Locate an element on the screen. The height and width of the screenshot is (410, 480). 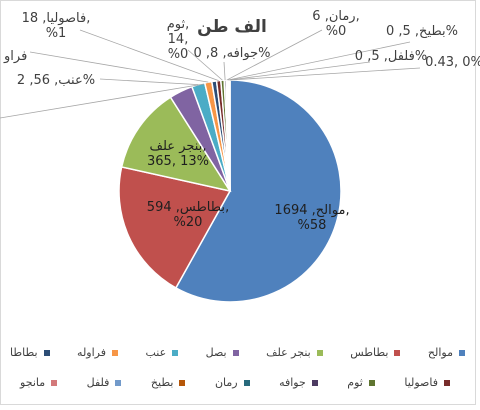
data-label: بطاطس, 594, %20 is located at coordinates (188, 215).